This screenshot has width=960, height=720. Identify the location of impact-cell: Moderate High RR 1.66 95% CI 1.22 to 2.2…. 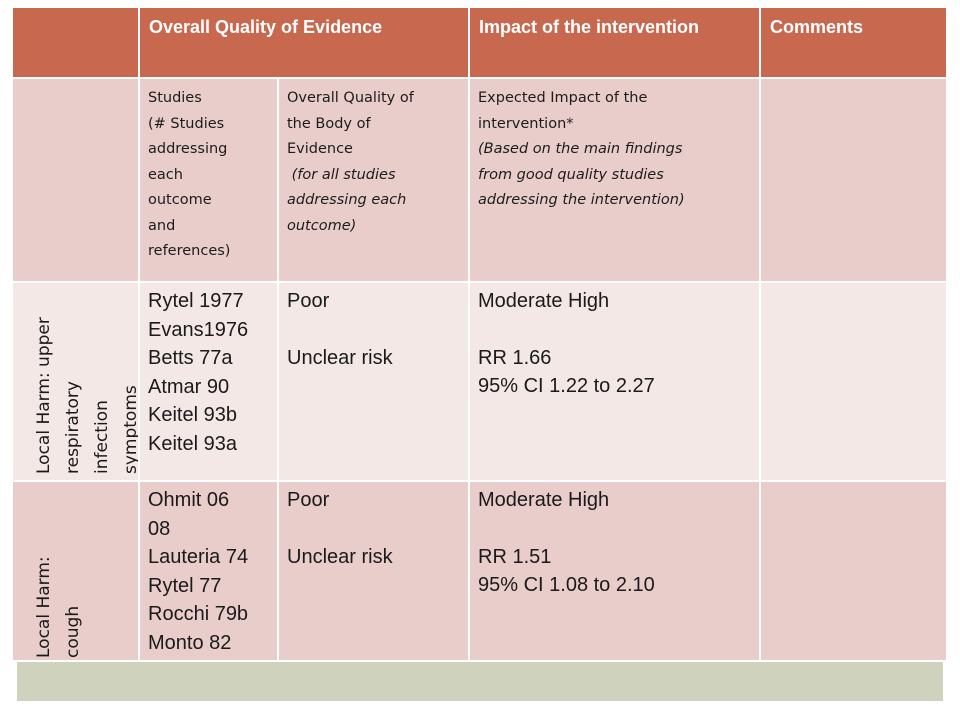
(614, 381).